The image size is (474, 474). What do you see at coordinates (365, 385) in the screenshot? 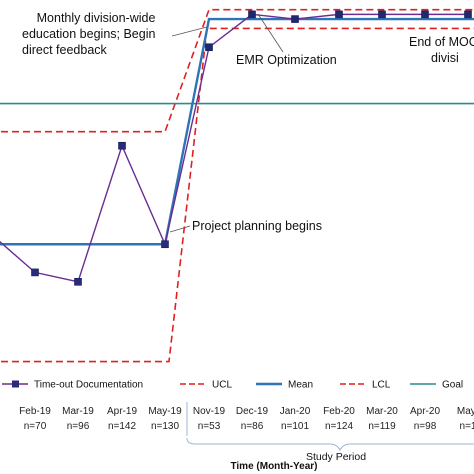
I see `legend-item-lcl: LCL` at bounding box center [365, 385].